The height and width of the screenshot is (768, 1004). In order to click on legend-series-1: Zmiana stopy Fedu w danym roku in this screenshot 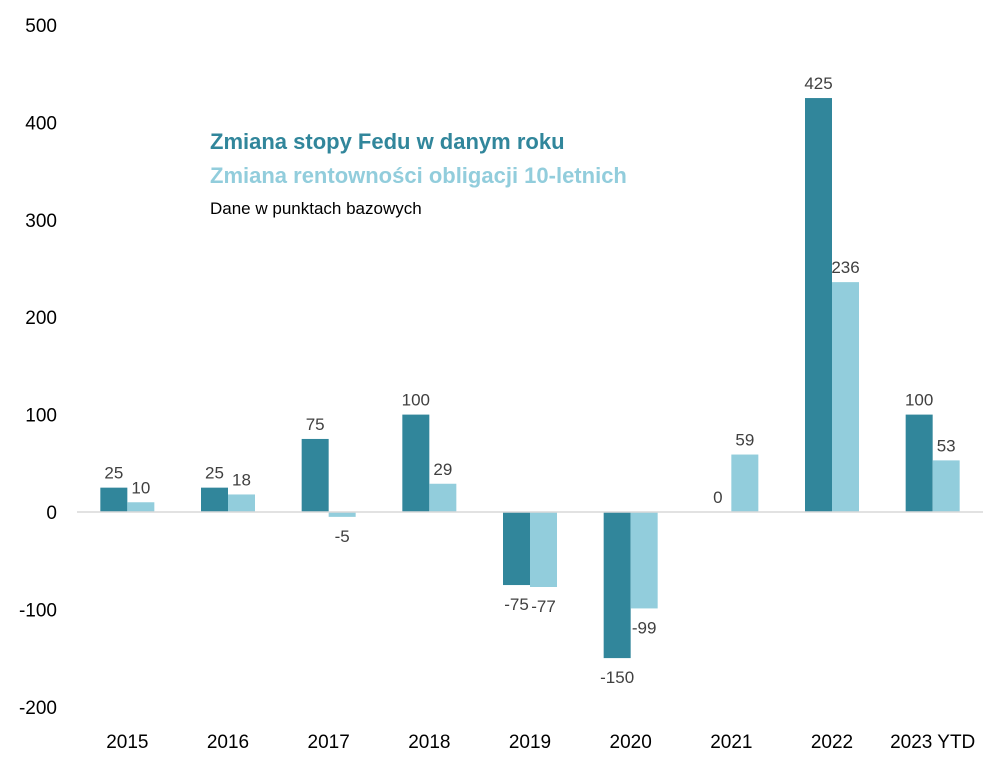, I will do `click(387, 141)`.